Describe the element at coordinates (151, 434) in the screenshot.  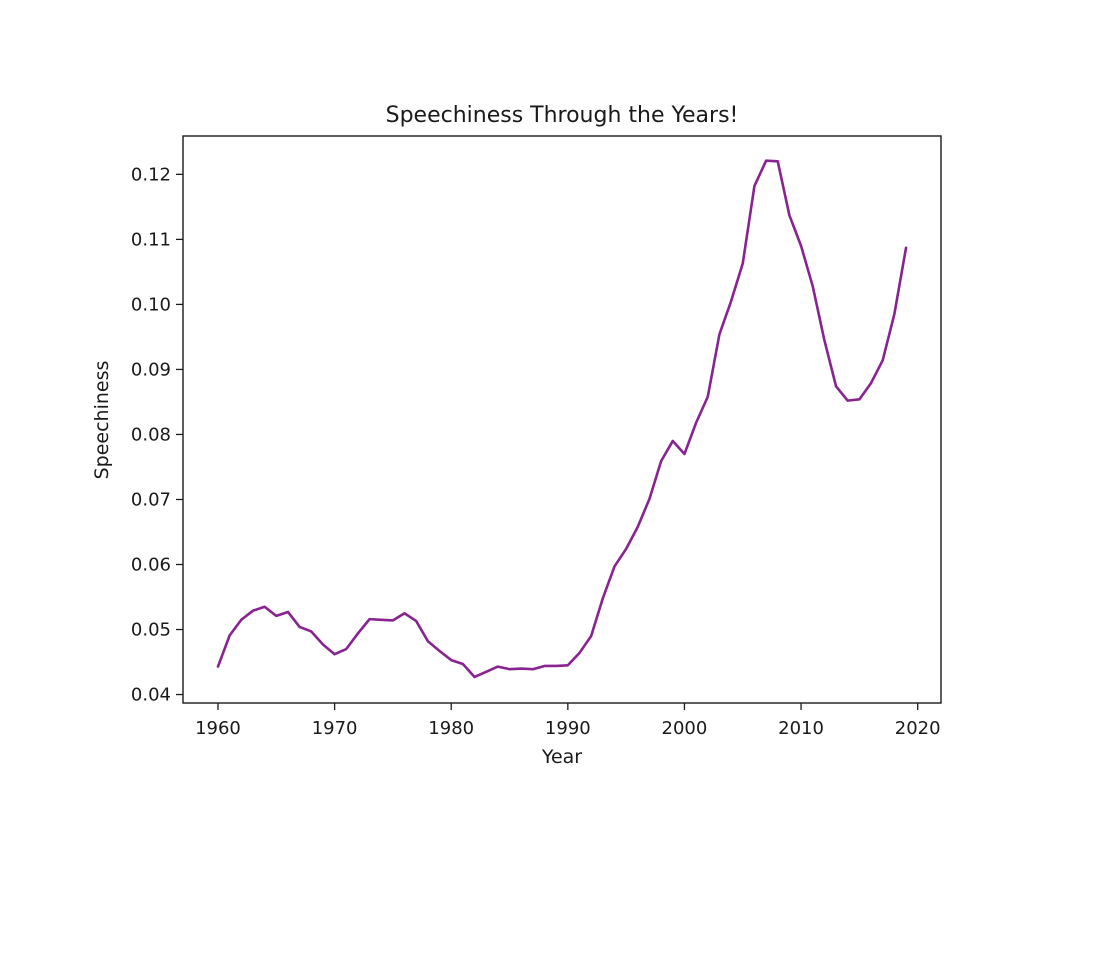
I see `y-tick-label: 0.08` at that location.